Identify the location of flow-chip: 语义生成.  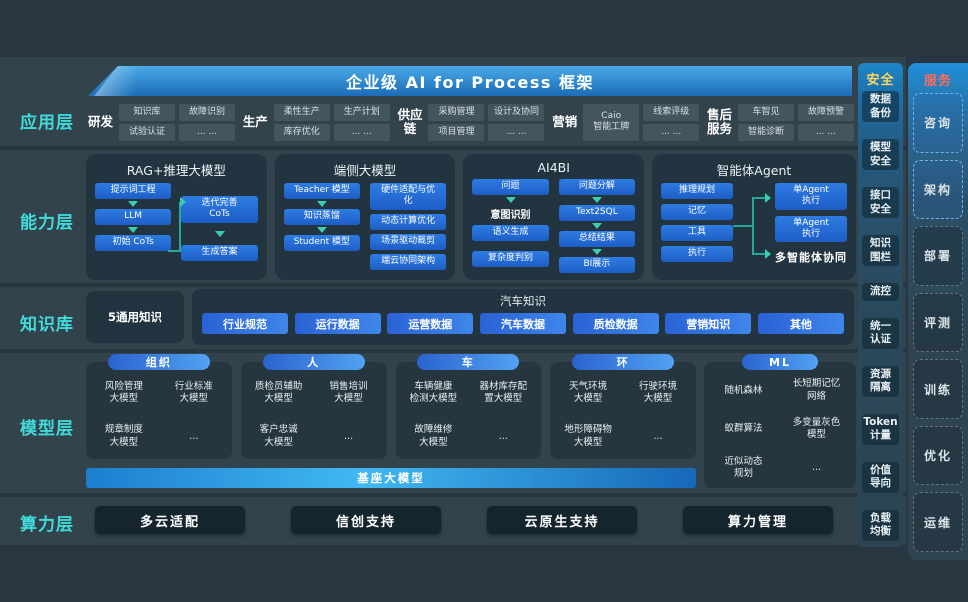
(510, 233).